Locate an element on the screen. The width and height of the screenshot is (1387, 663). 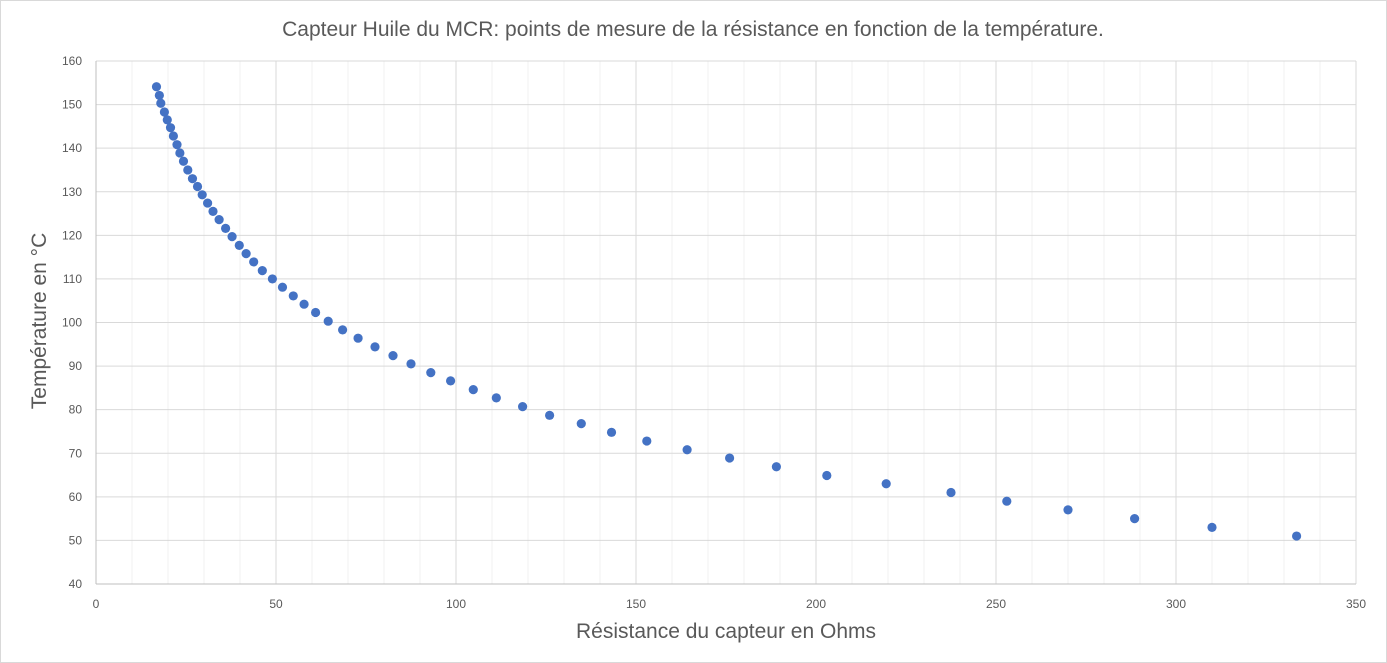
y-tick-label: 40 is located at coordinates (76, 584).